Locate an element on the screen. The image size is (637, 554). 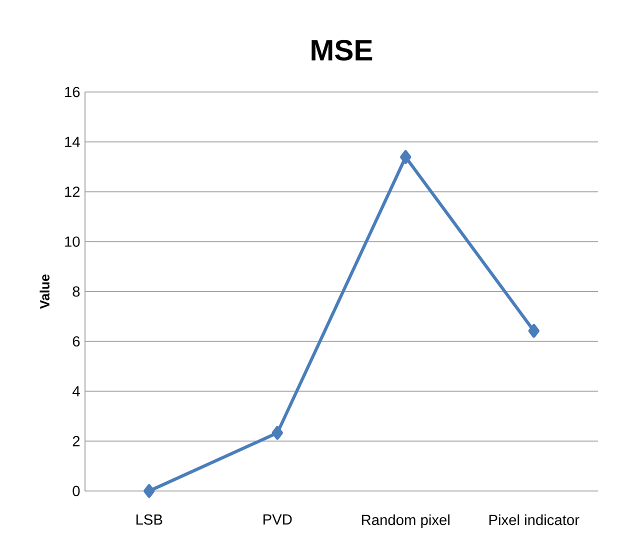
y-tick-label: 2 is located at coordinates (76, 441).